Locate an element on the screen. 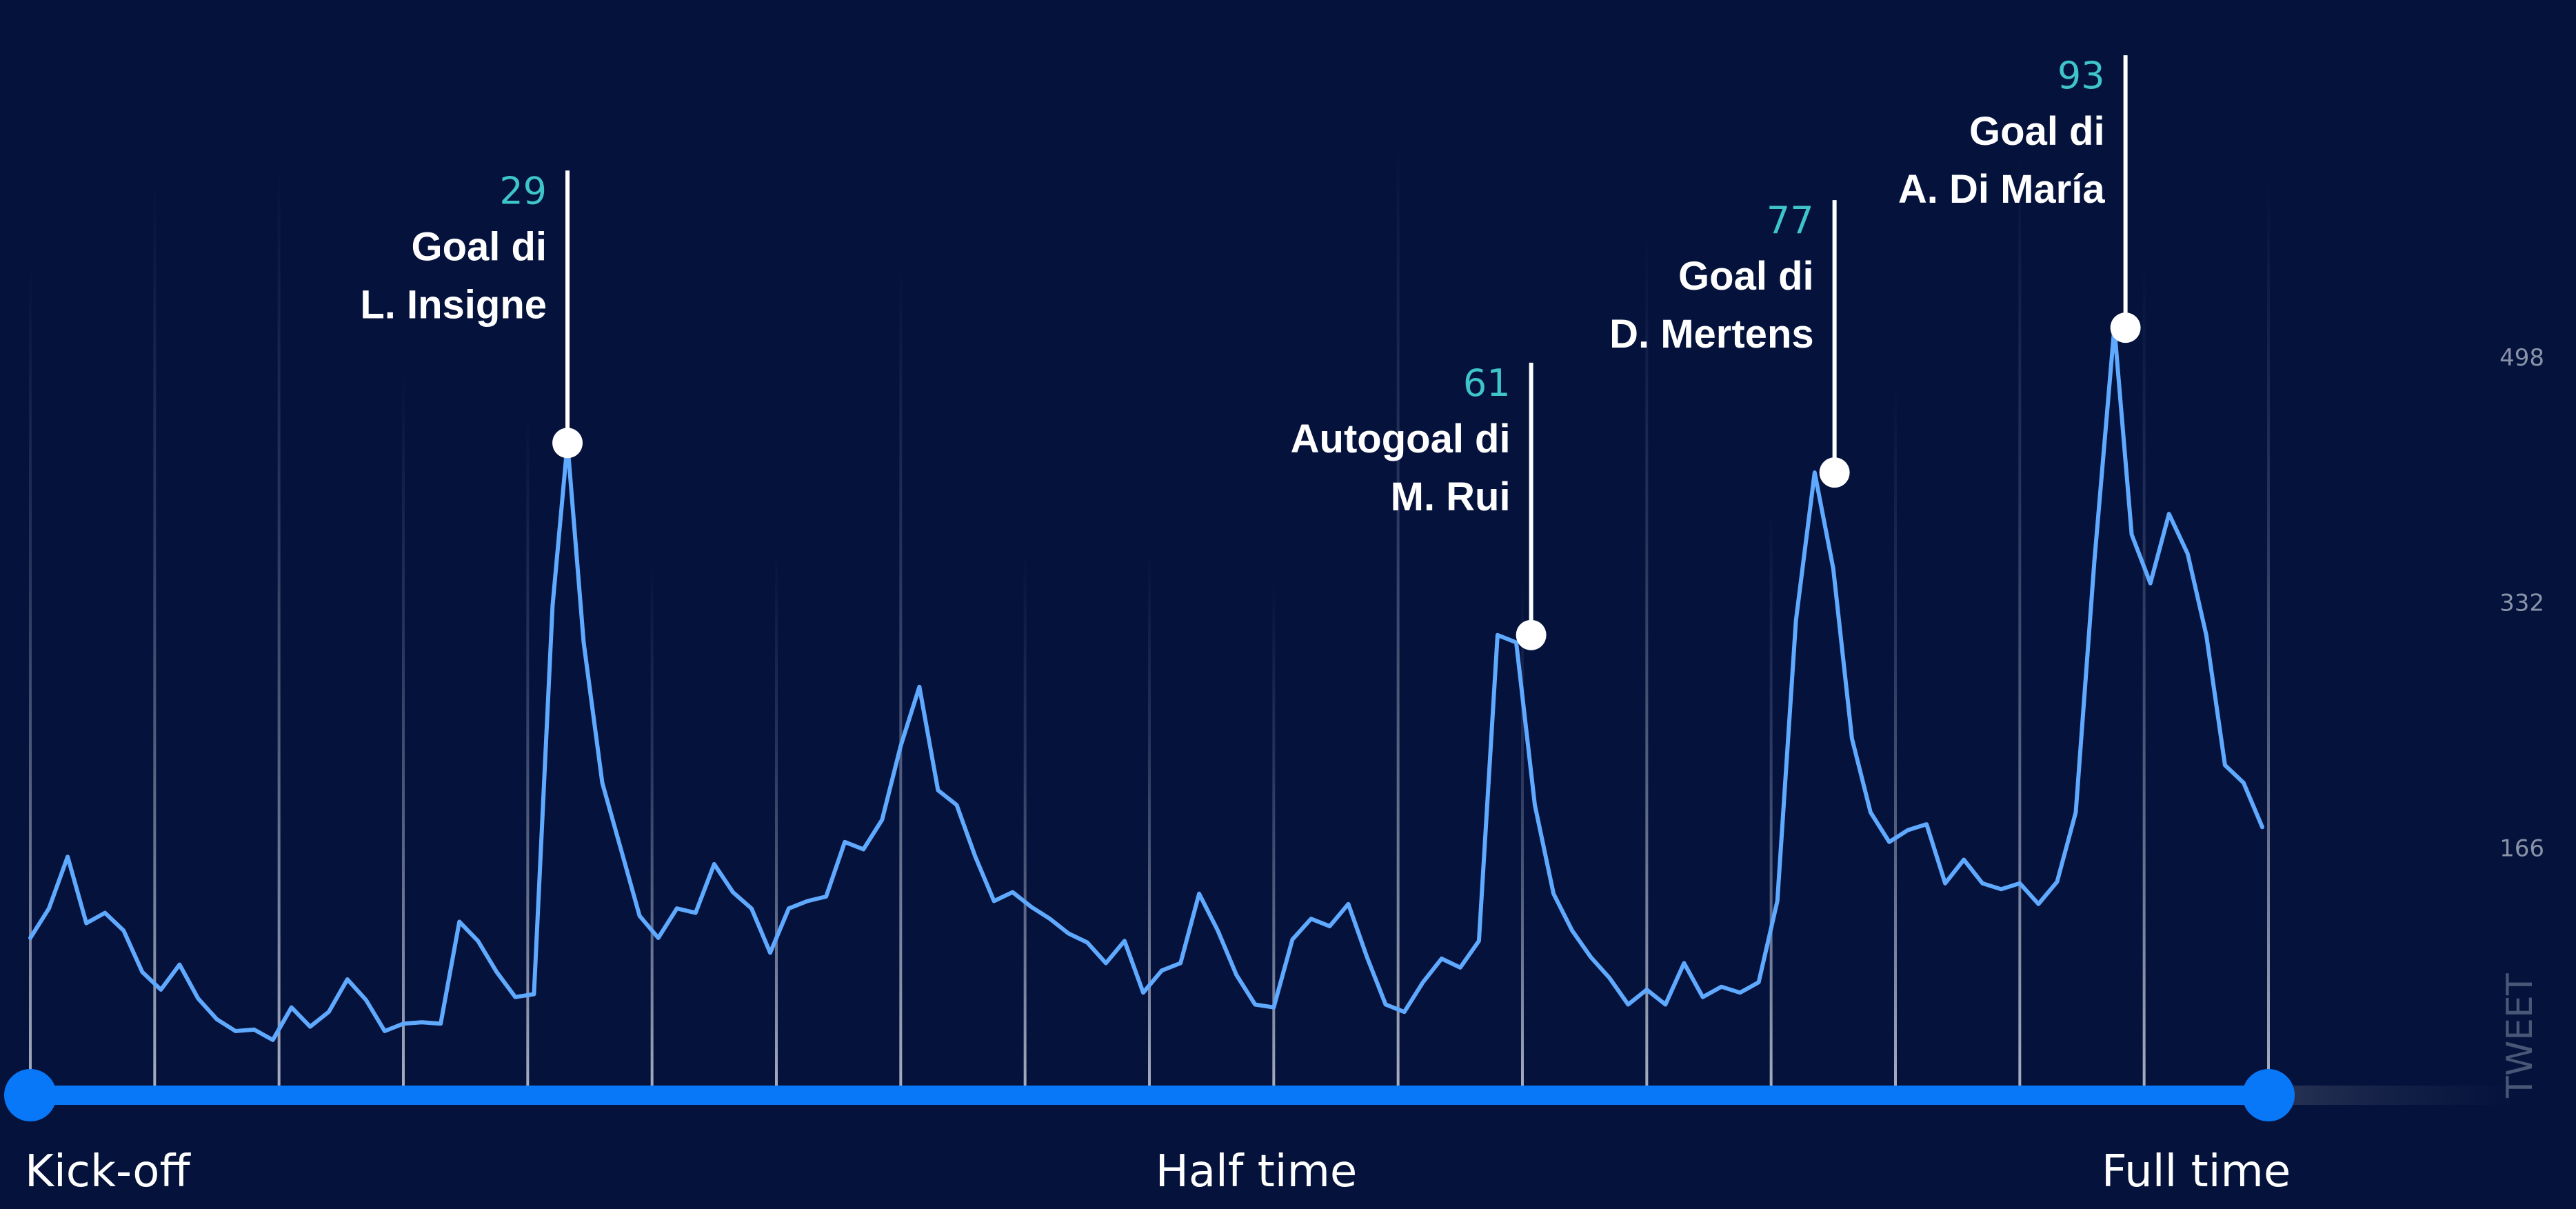 The image size is (2576, 1209). kickoff-marker is located at coordinates (30, 1095).